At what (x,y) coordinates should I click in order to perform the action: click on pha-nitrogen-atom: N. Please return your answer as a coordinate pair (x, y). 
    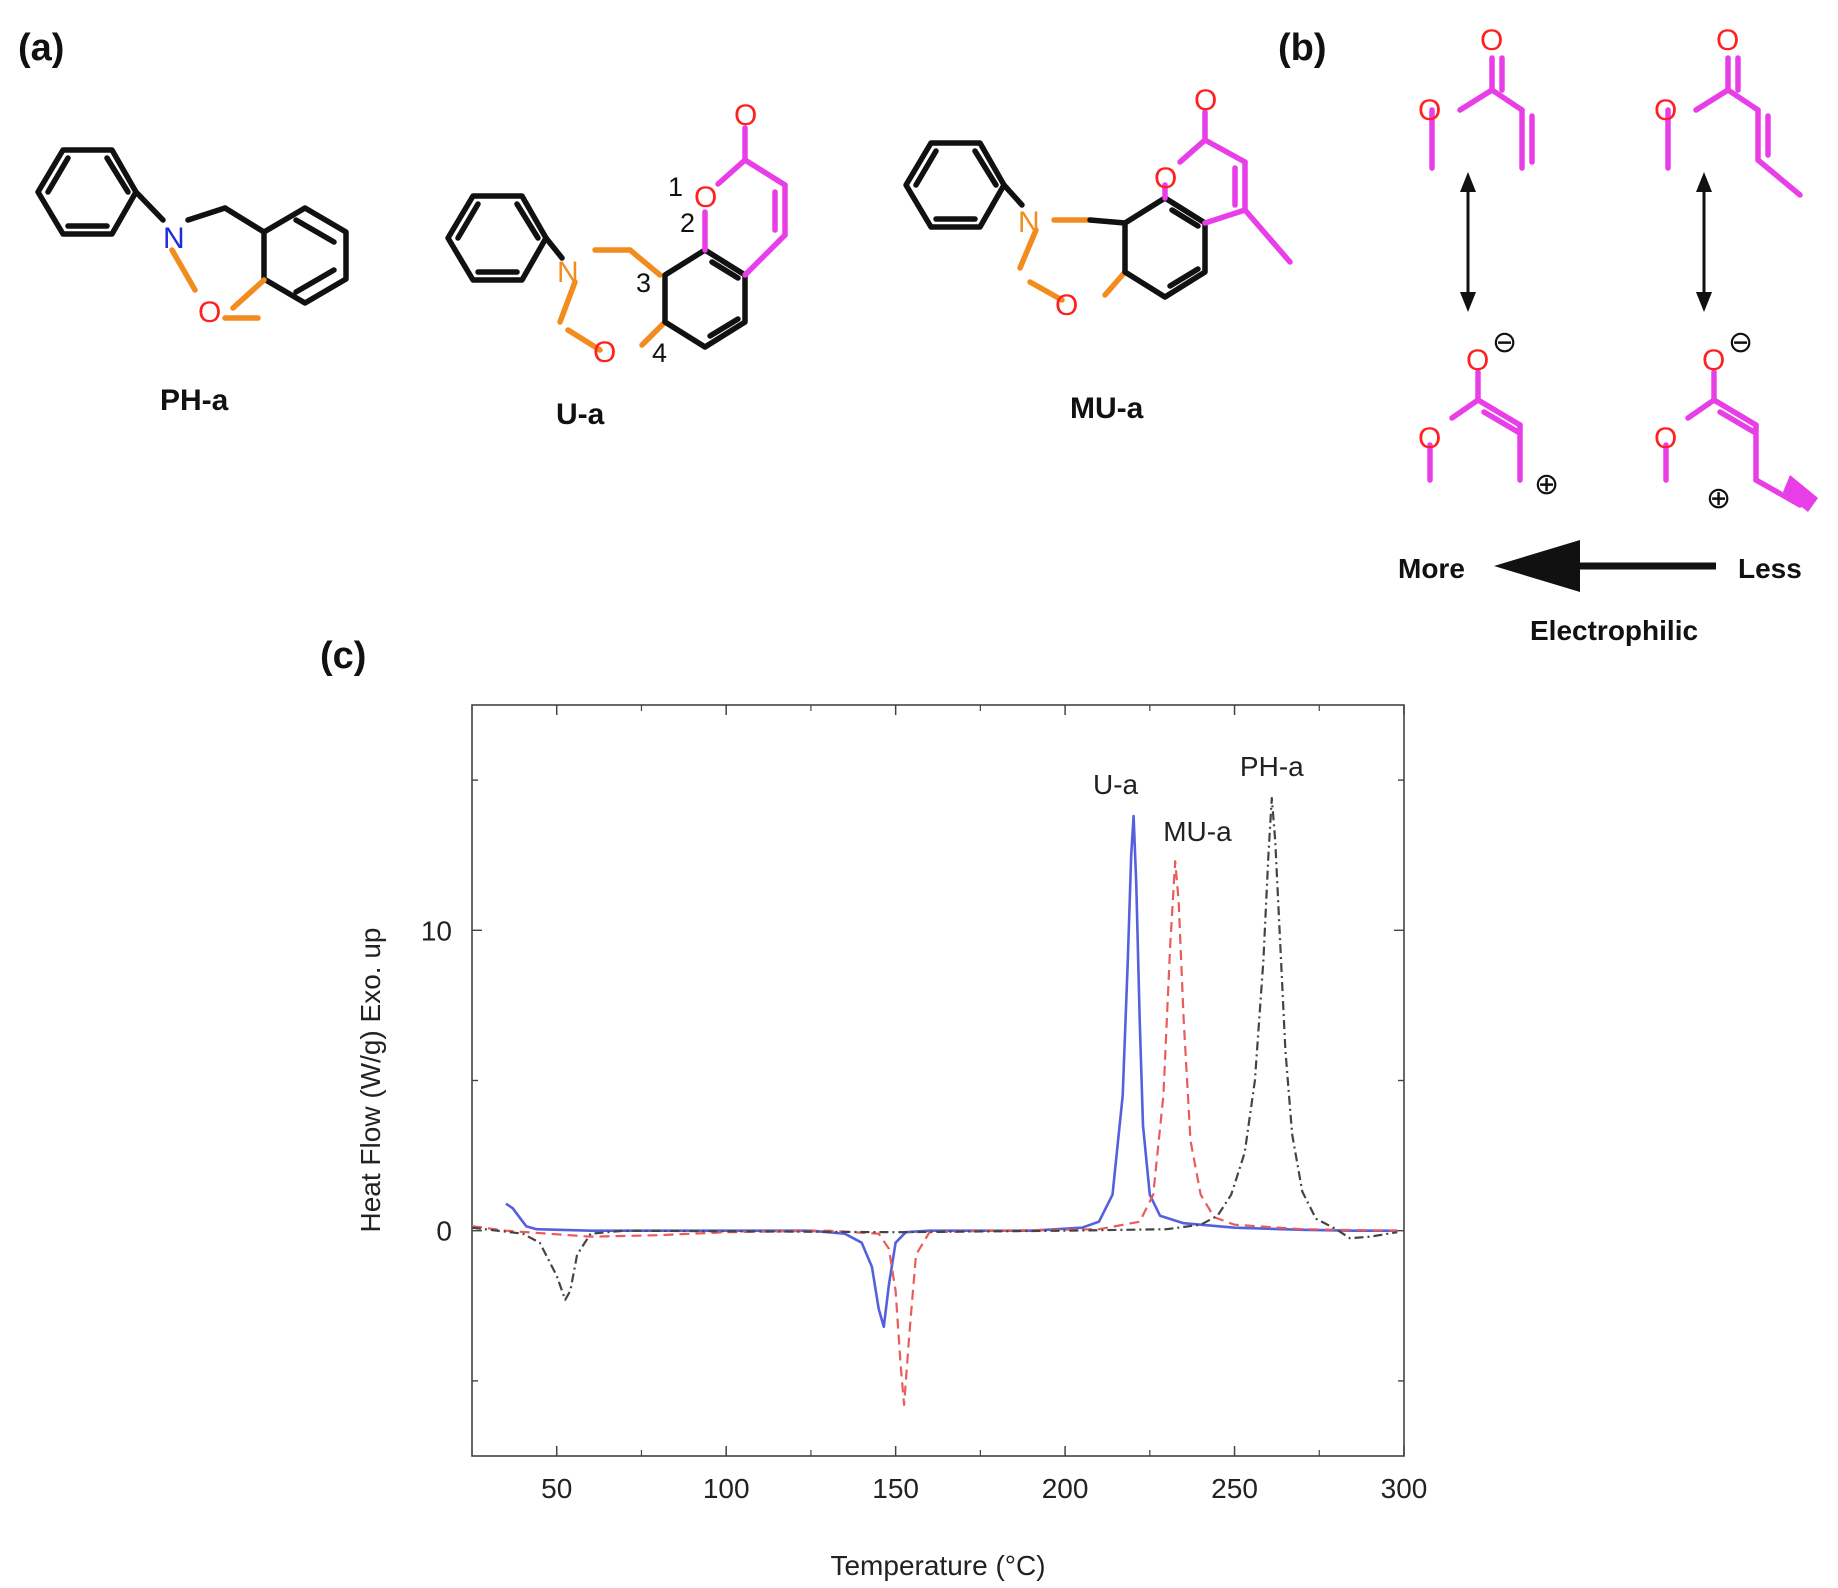
    Looking at the image, I should click on (174, 238).